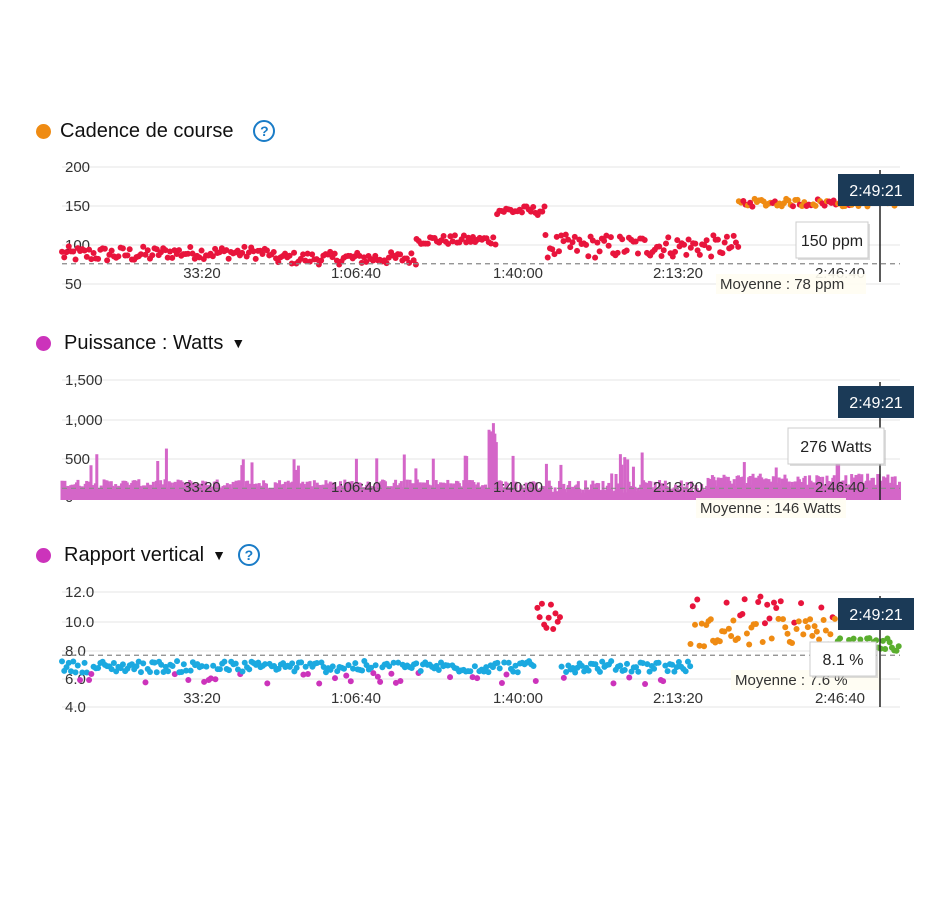  I want to click on cursor-value-box, so click(836, 446).